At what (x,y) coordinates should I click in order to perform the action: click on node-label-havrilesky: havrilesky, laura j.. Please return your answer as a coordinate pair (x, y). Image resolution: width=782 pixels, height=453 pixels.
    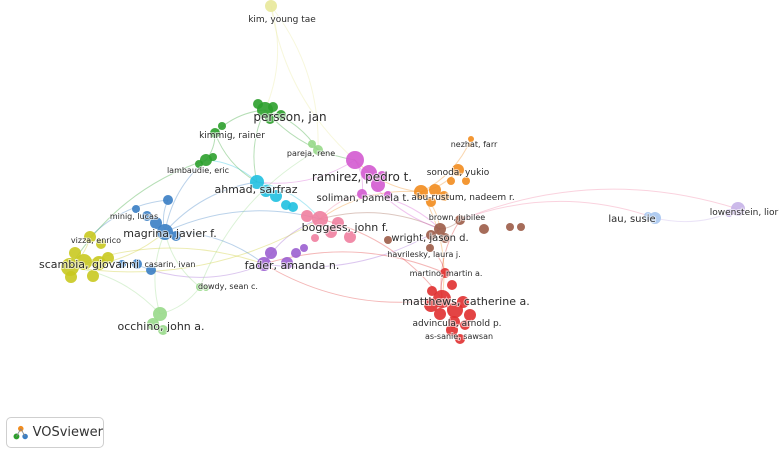
    Looking at the image, I should click on (423, 254).